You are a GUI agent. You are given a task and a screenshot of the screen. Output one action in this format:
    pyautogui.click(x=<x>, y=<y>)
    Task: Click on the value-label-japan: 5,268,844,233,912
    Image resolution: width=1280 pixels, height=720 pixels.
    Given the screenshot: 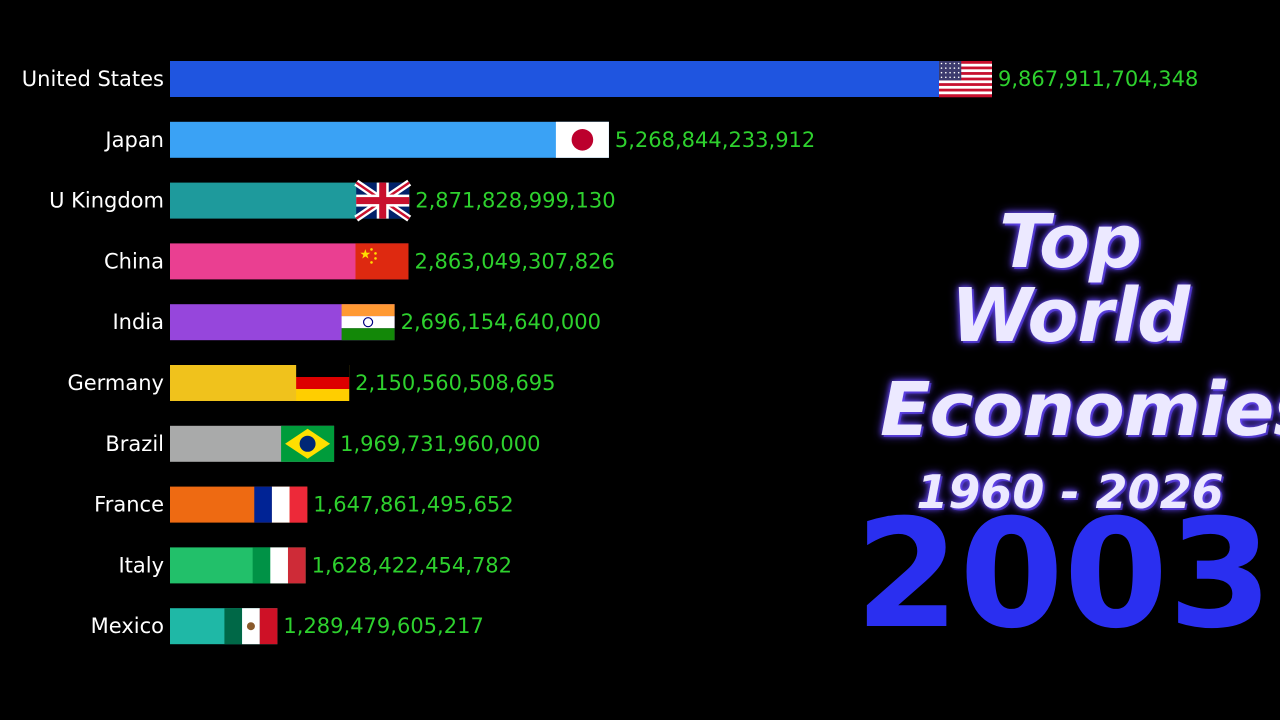 What is the action you would take?
    pyautogui.click(x=715, y=140)
    